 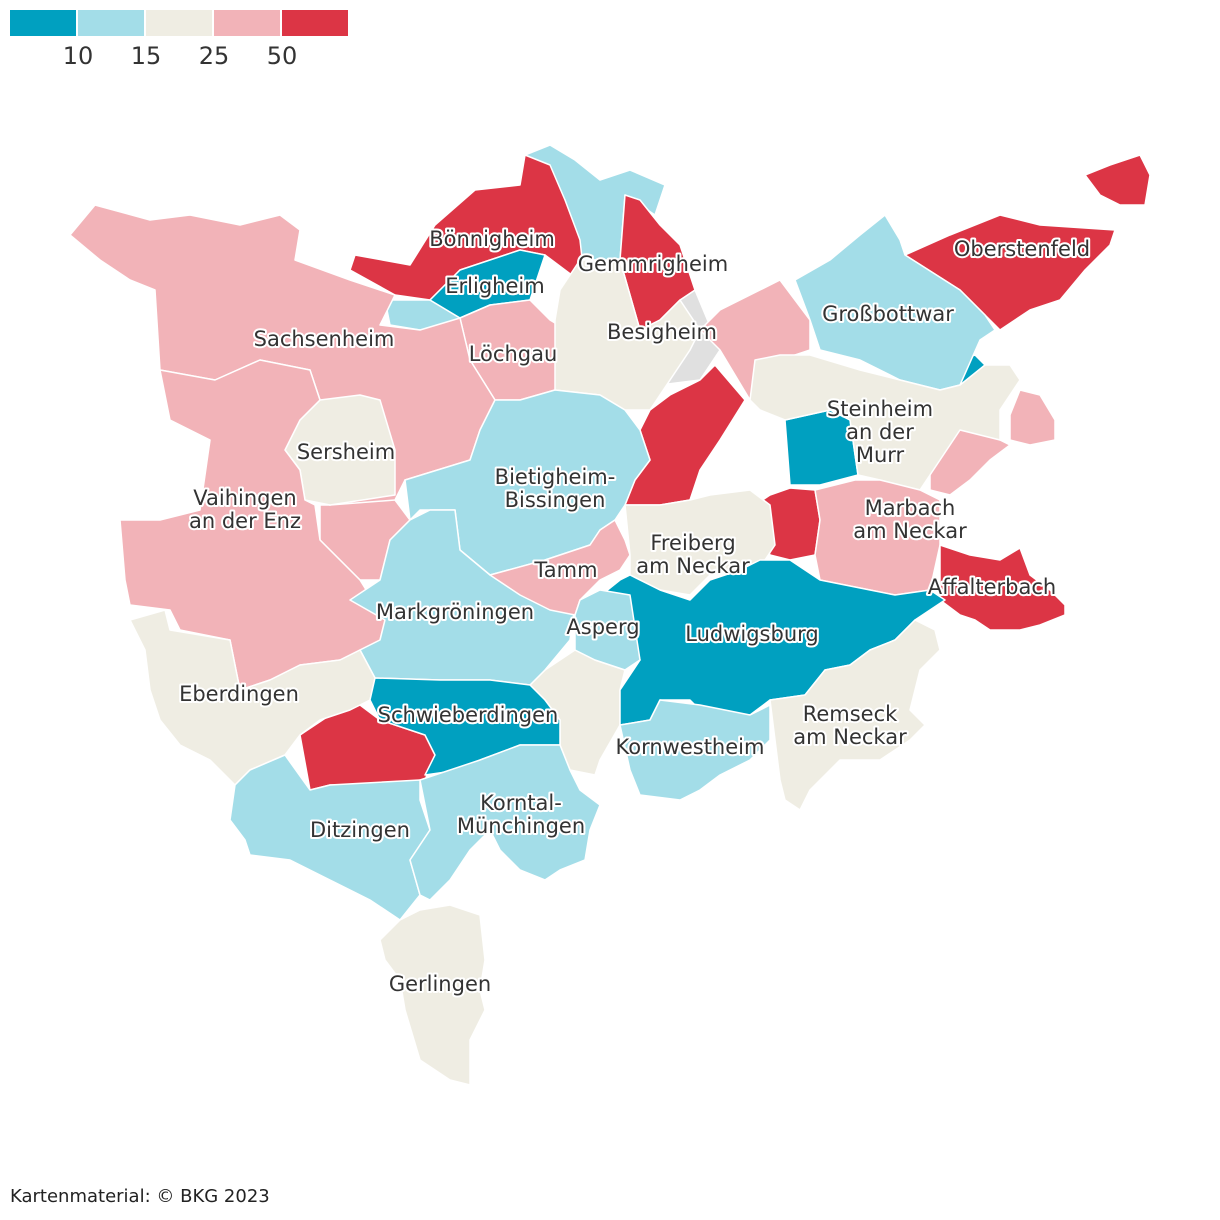 What do you see at coordinates (888, 314) in the screenshot?
I see `region-label: Großbottwar` at bounding box center [888, 314].